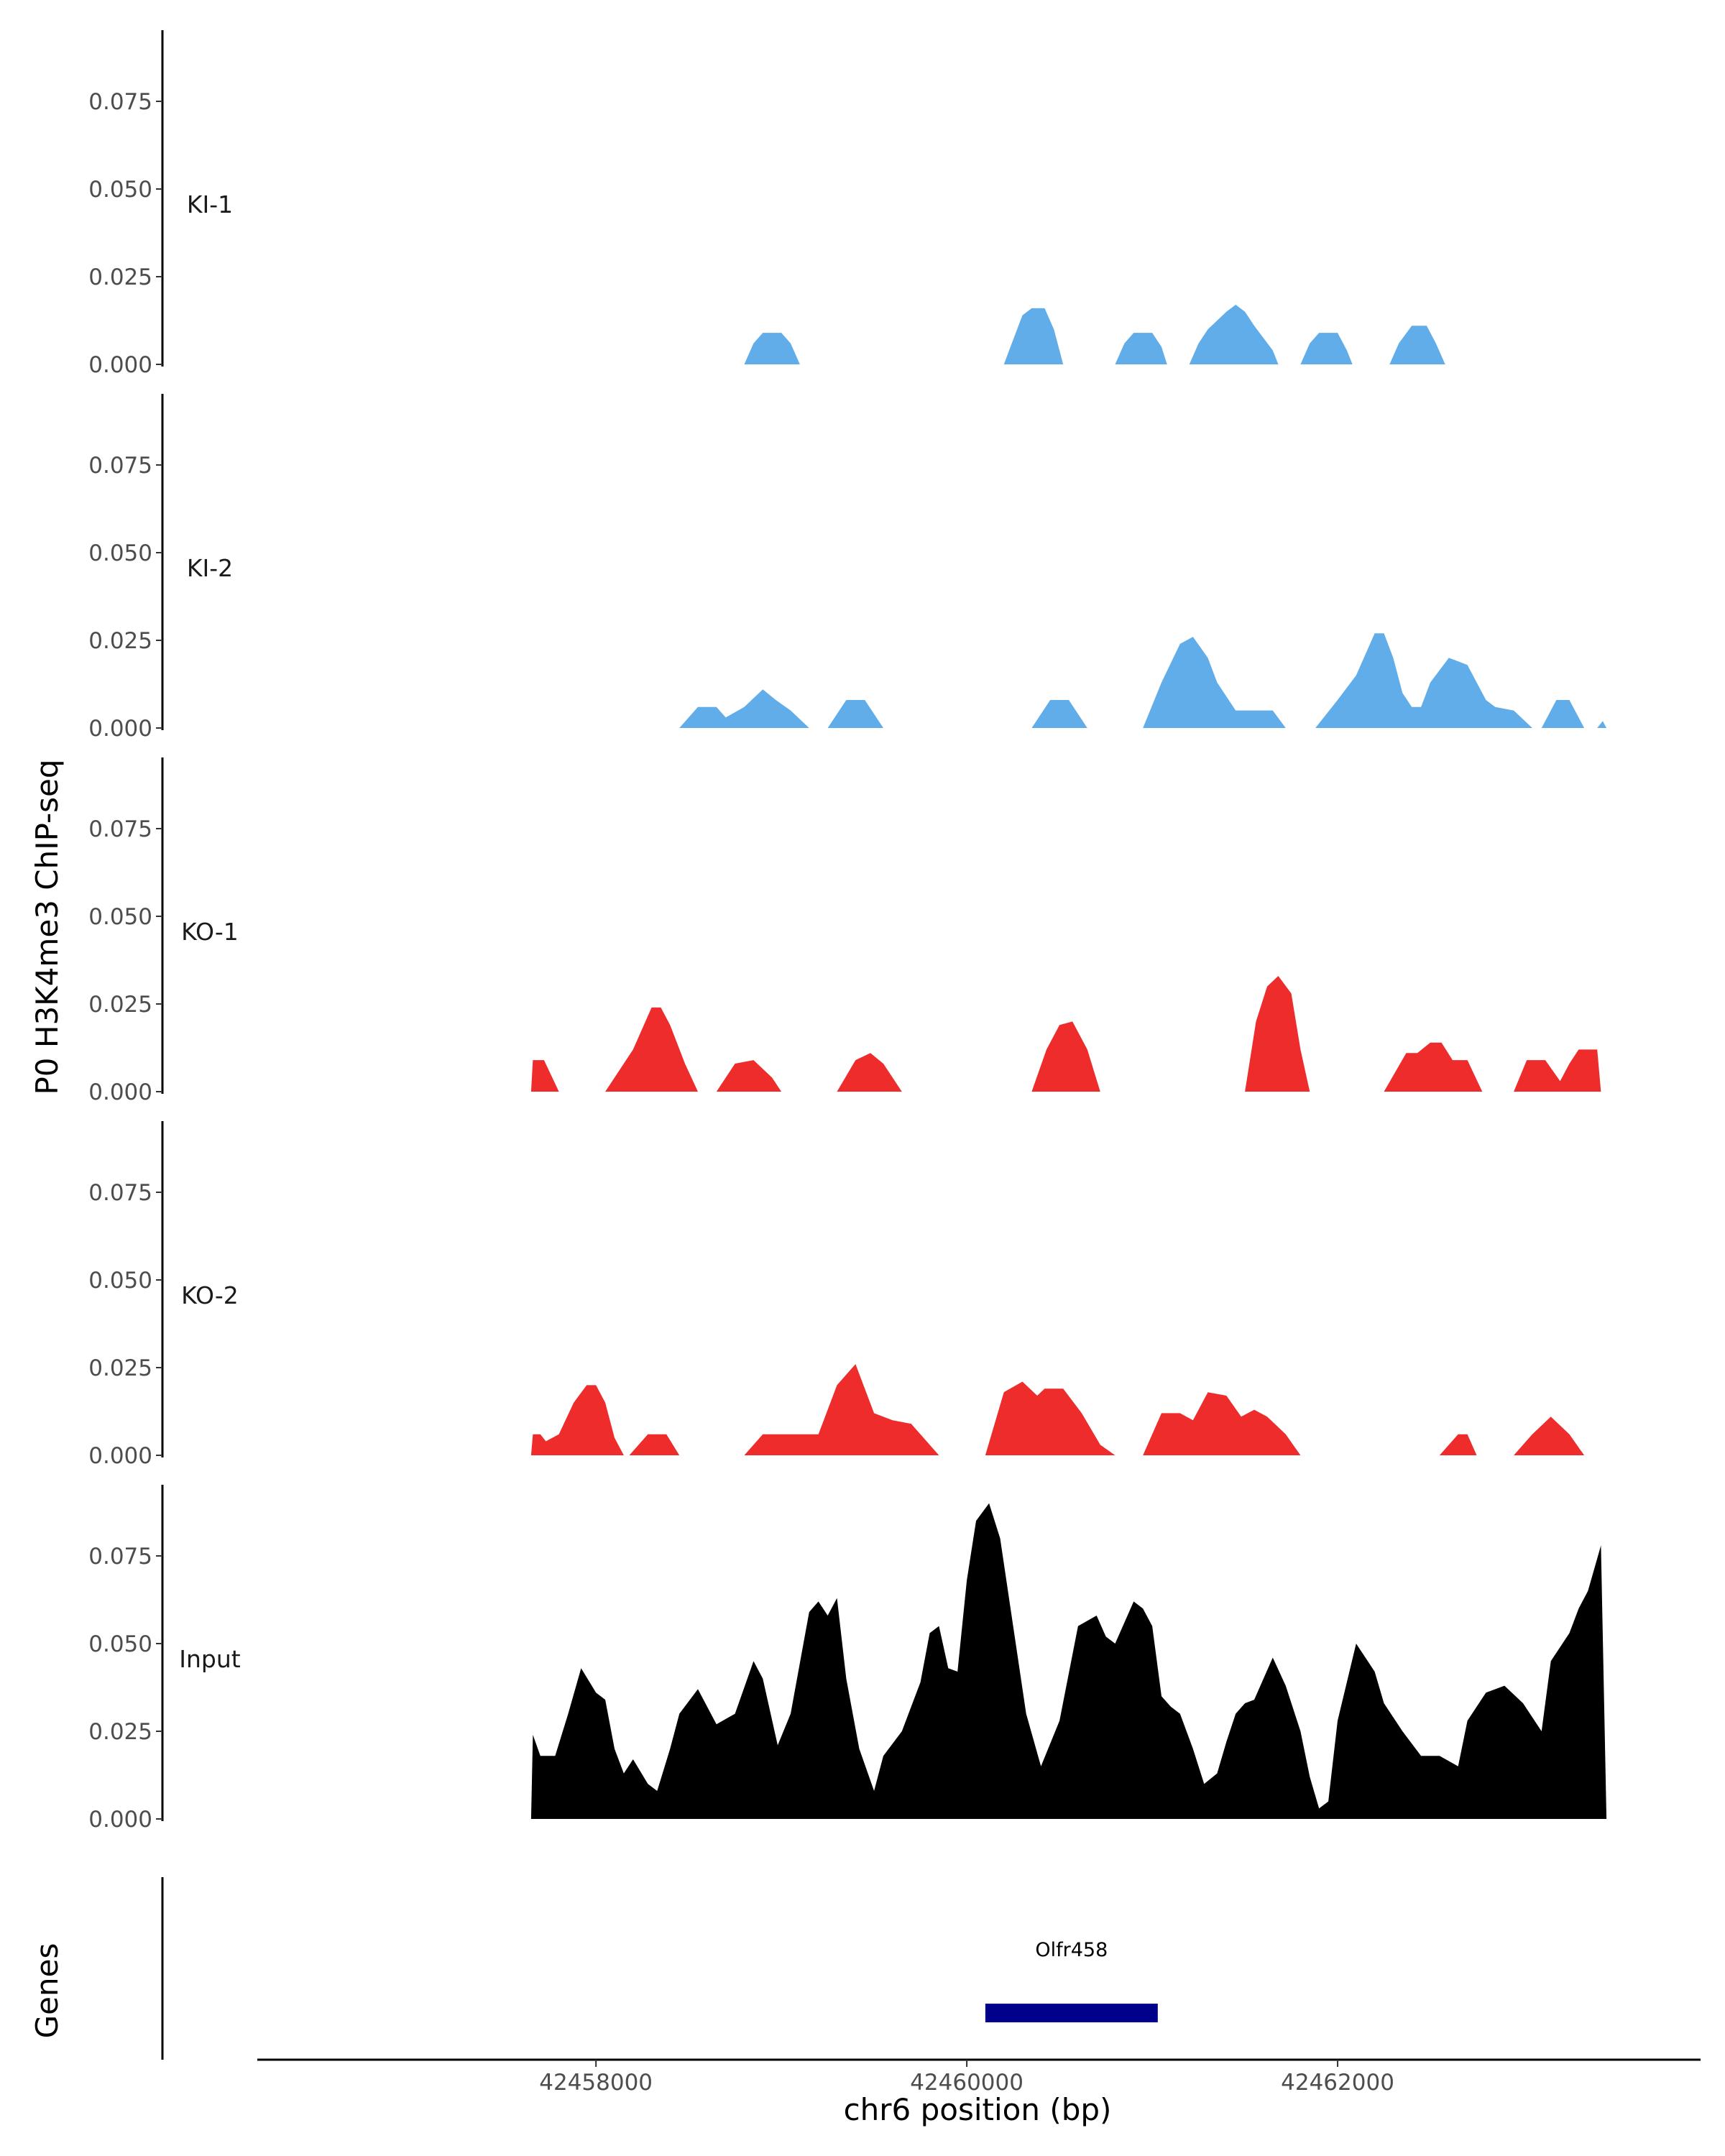 The height and width of the screenshot is (2156, 1725). What do you see at coordinates (844, 931) in the screenshot?
I see `track-ko-1: 0.000 0.025 0.050 0.075 KO-1` at bounding box center [844, 931].